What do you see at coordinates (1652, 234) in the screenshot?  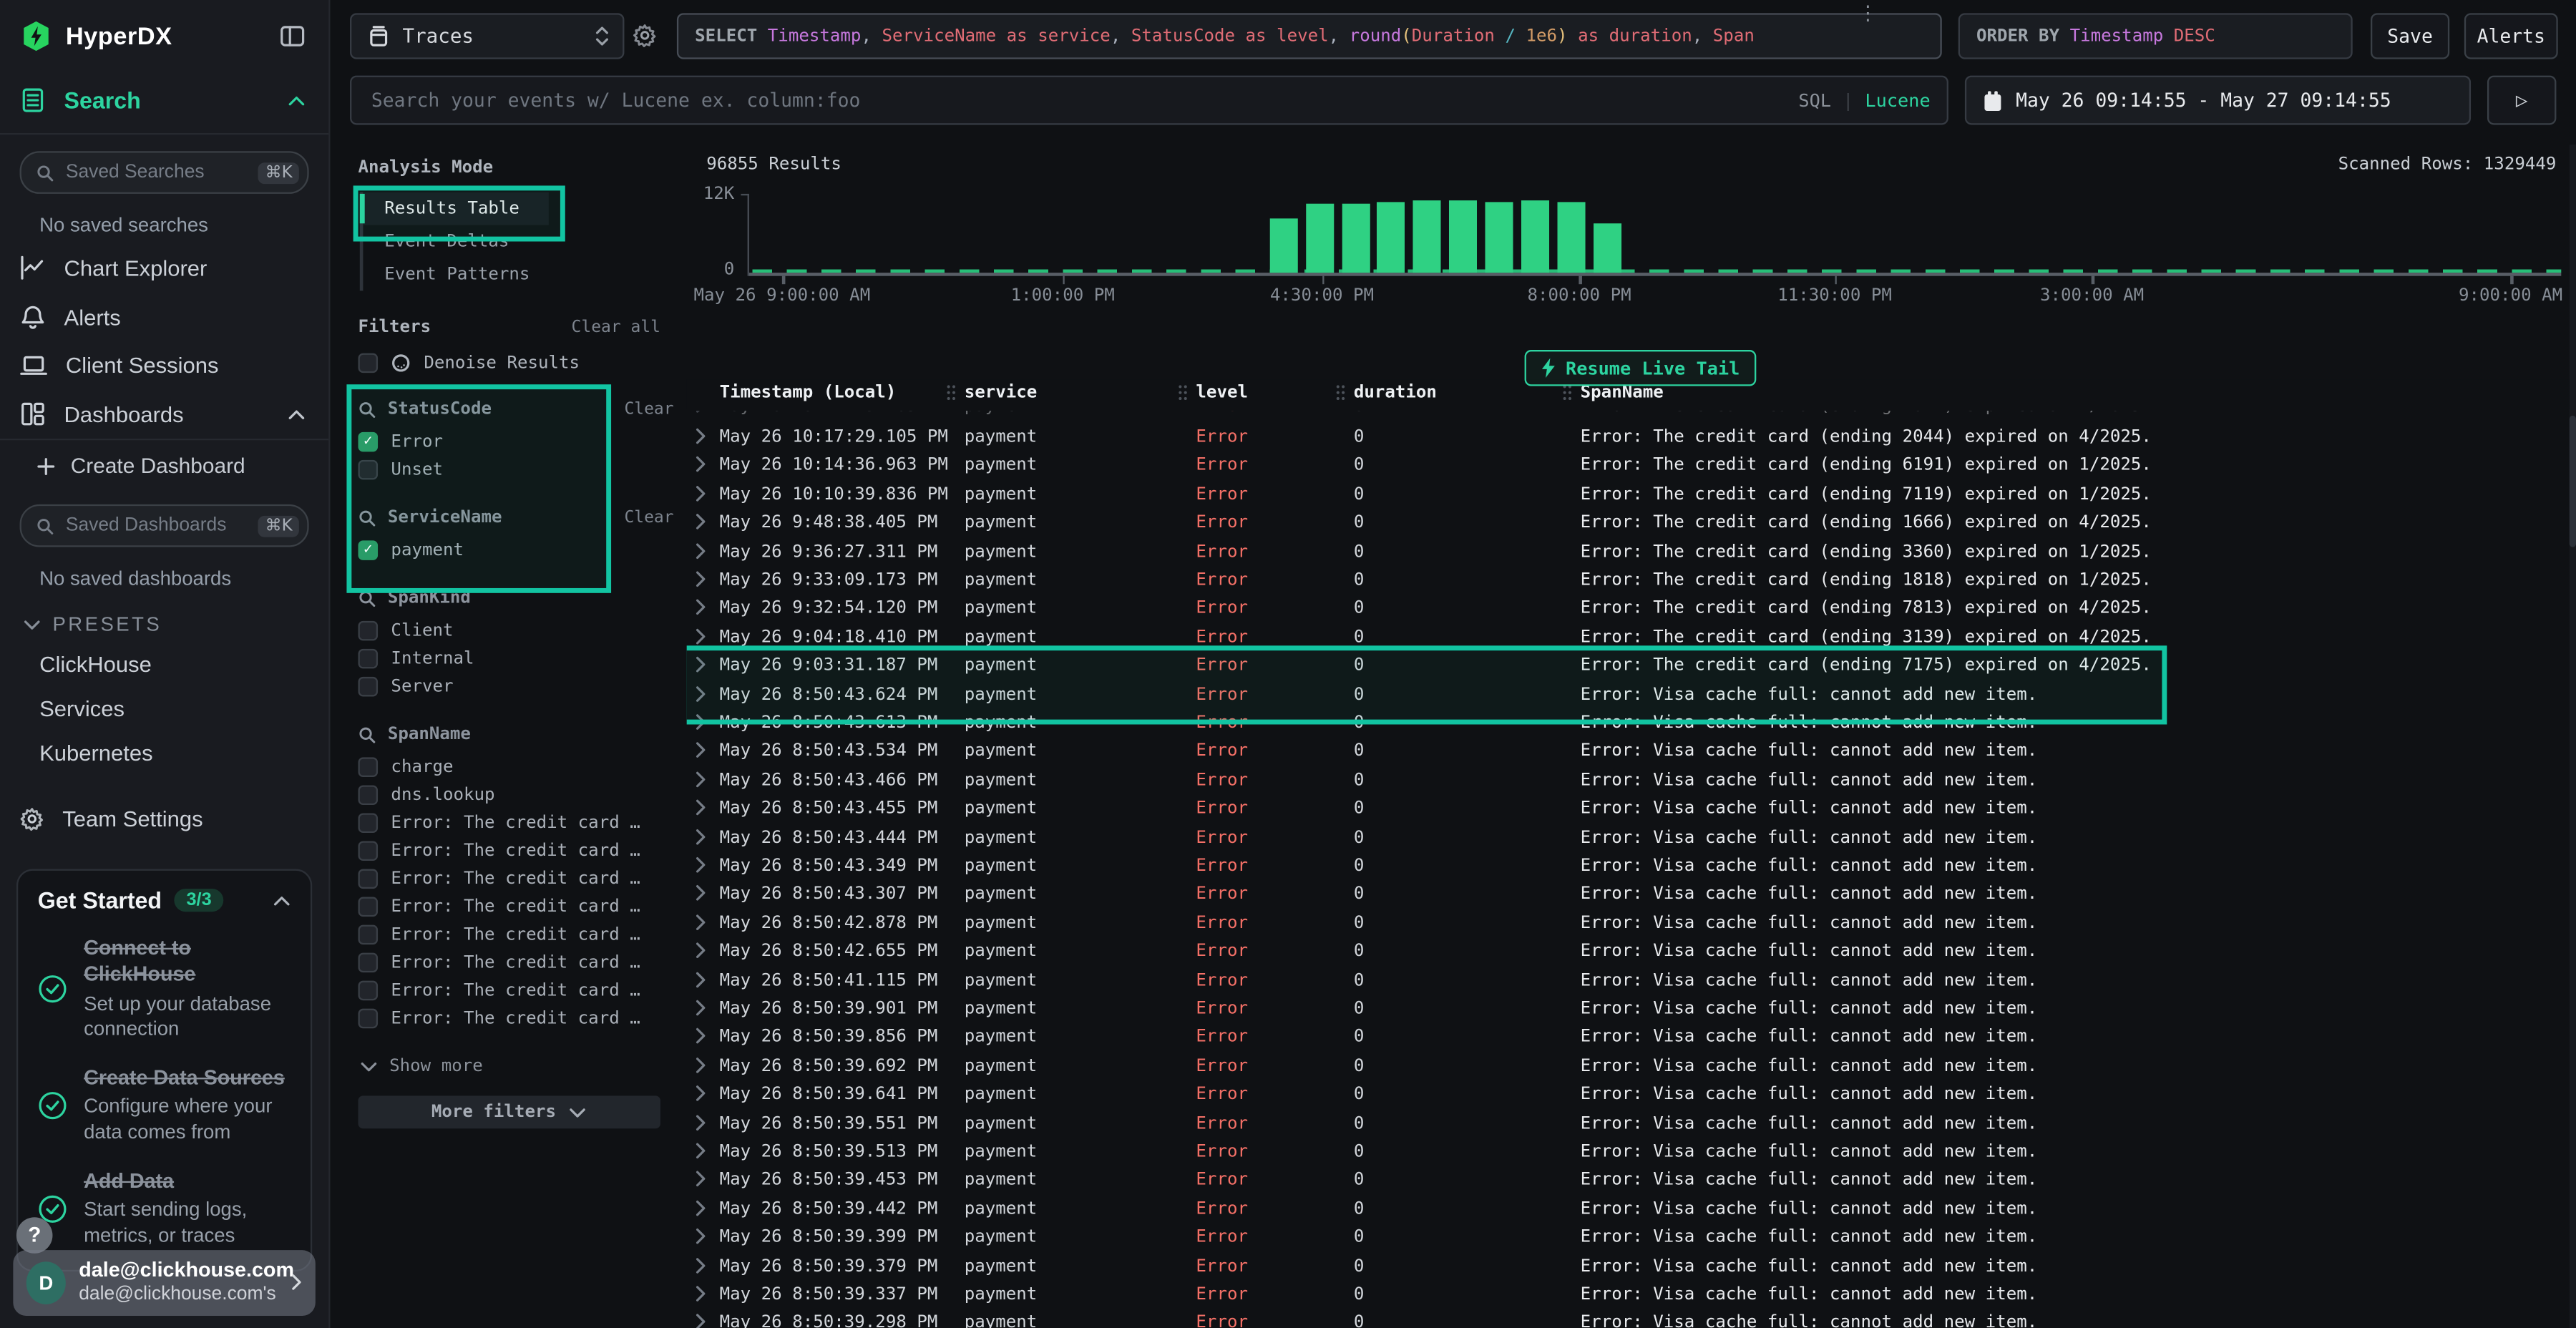 I see `events-histogram` at bounding box center [1652, 234].